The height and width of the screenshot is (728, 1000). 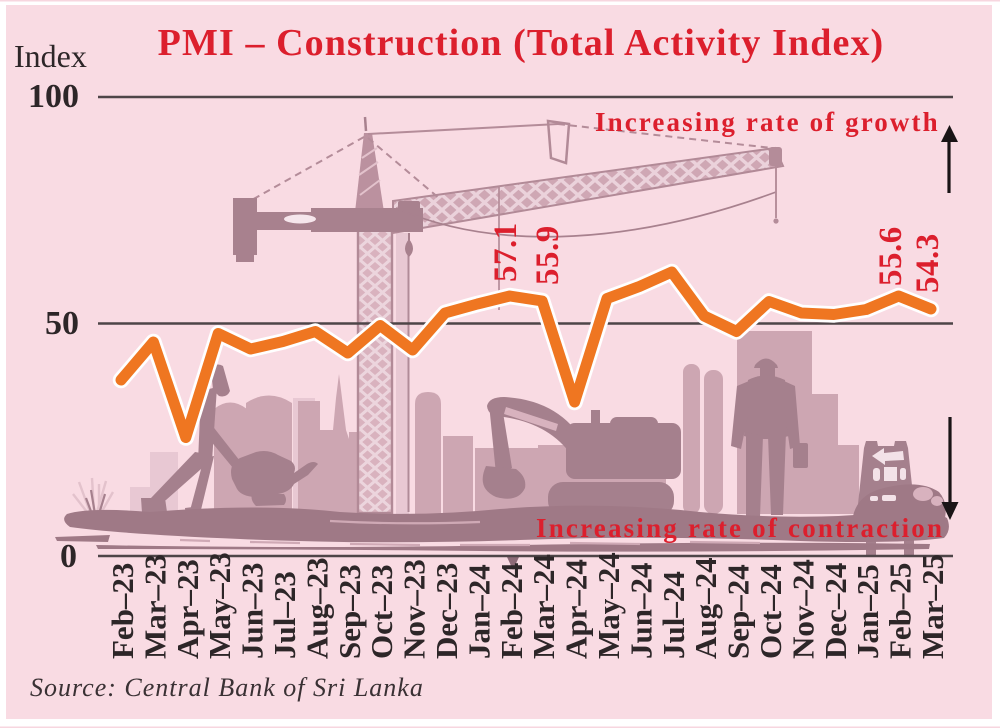 I want to click on svg-text: Feb–24, so click(x=511, y=611).